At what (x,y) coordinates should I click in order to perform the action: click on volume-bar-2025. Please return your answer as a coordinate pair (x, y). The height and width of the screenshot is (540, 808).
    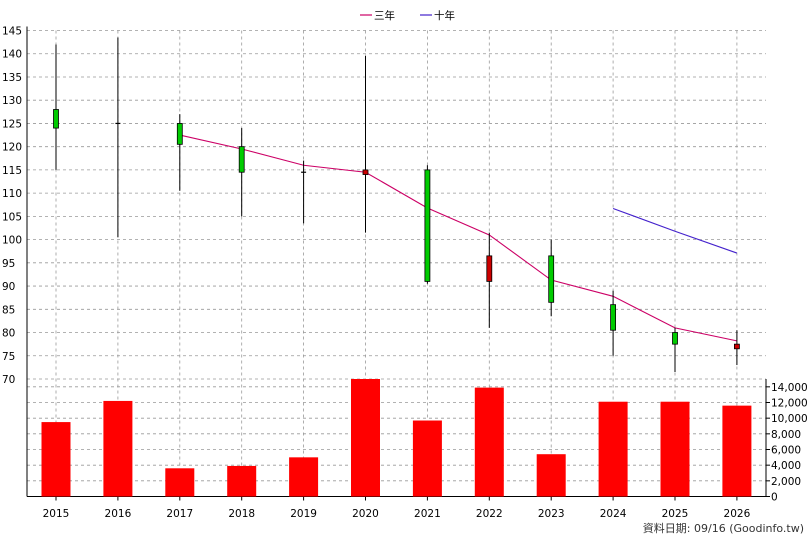
    Looking at the image, I should click on (675, 449).